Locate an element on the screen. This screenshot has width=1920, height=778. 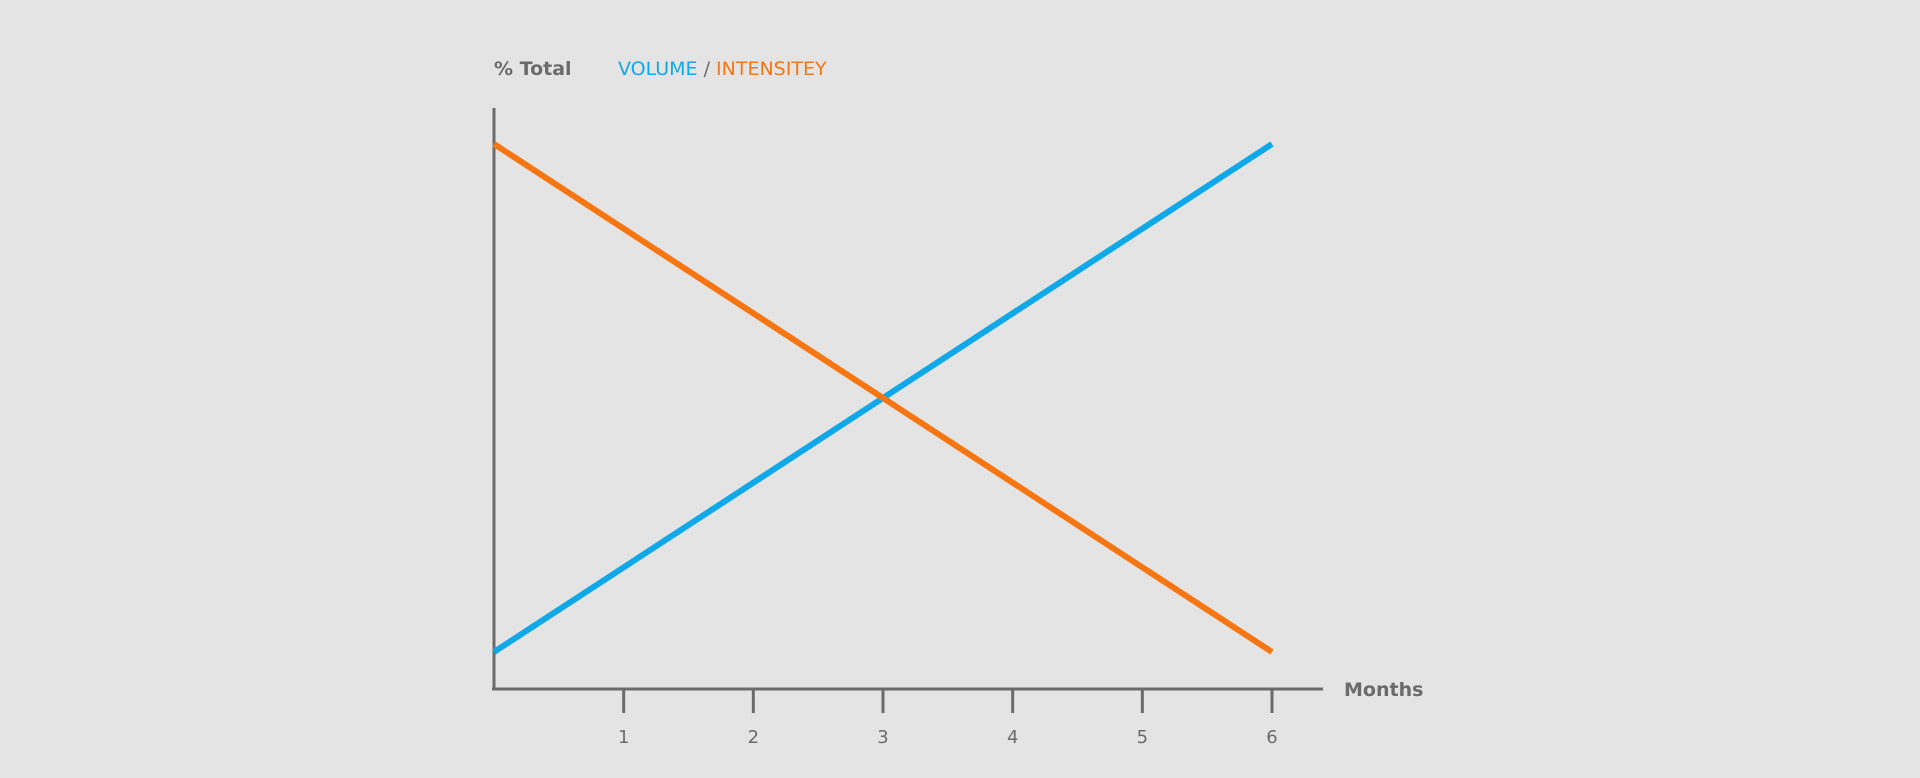
x-axis-label: Months is located at coordinates (1383, 690).